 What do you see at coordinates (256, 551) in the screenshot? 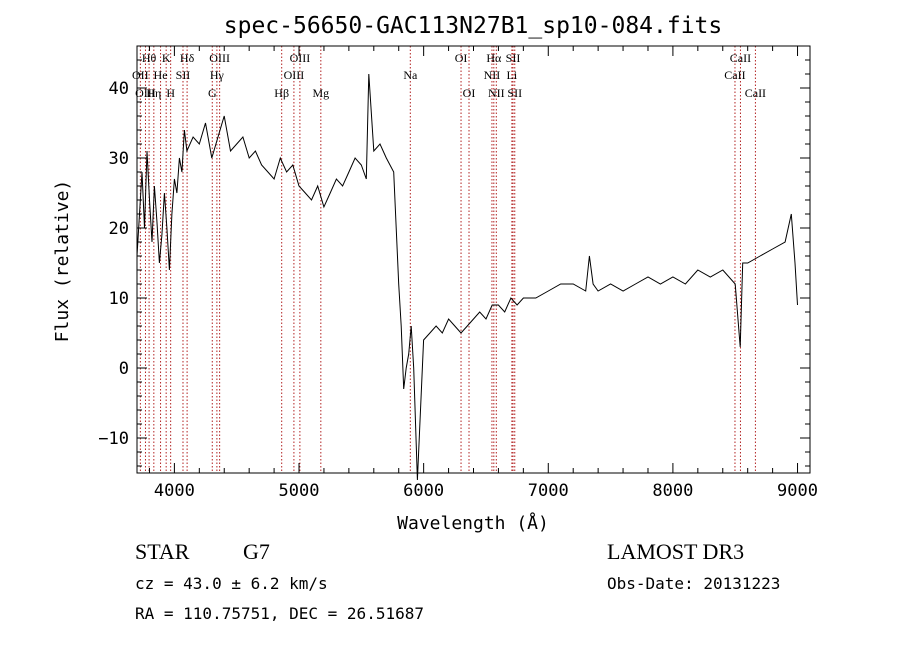
I see `subclass-label: G7` at bounding box center [256, 551].